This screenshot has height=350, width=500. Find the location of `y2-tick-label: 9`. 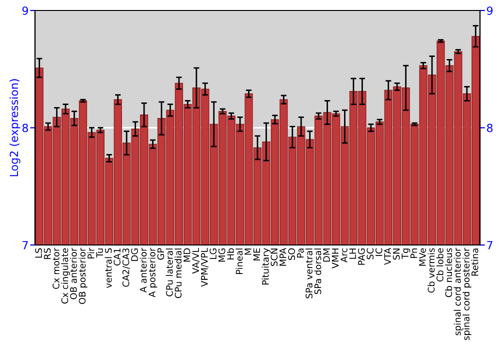

y2-tick-label: 9 is located at coordinates (489, 10).